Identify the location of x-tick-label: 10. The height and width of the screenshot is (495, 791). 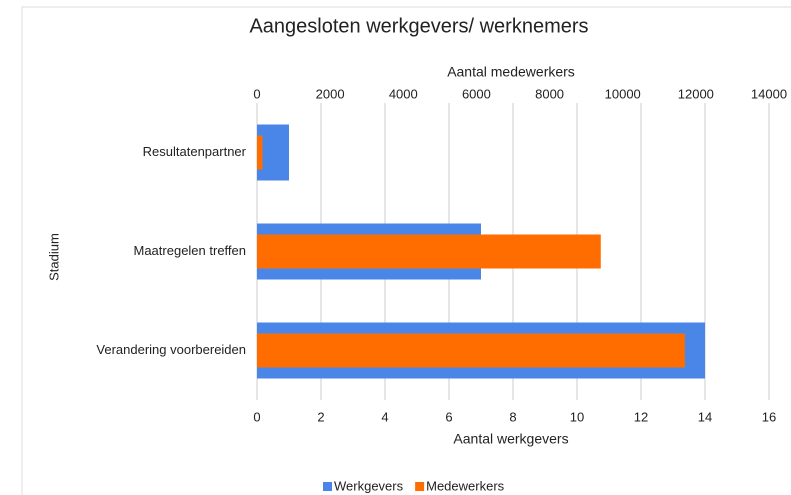
(577, 416).